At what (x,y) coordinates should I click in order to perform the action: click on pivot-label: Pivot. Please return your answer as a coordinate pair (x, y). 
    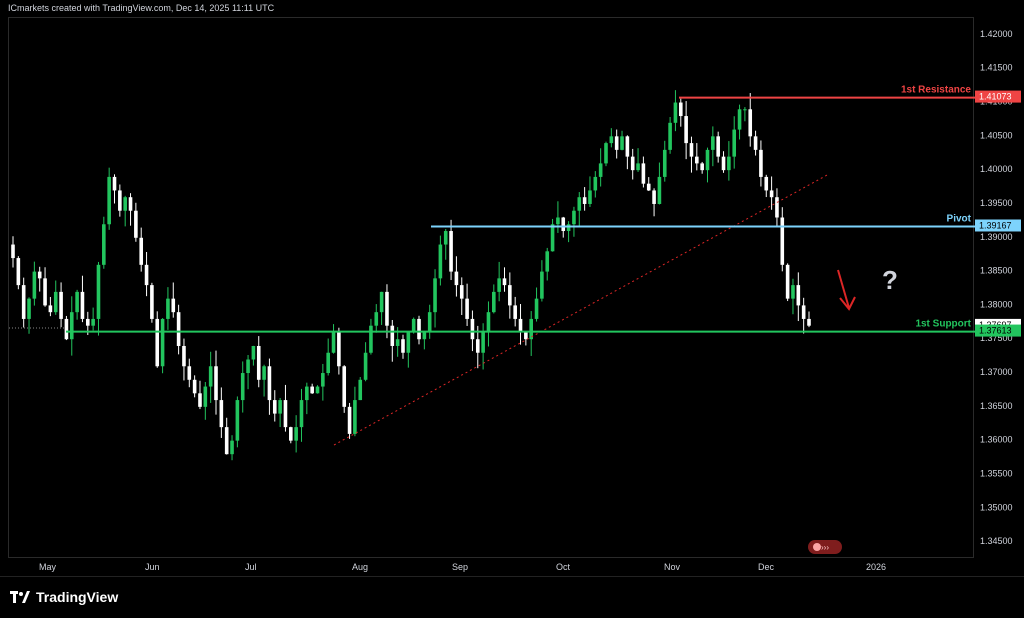
    Looking at the image, I should click on (959, 218).